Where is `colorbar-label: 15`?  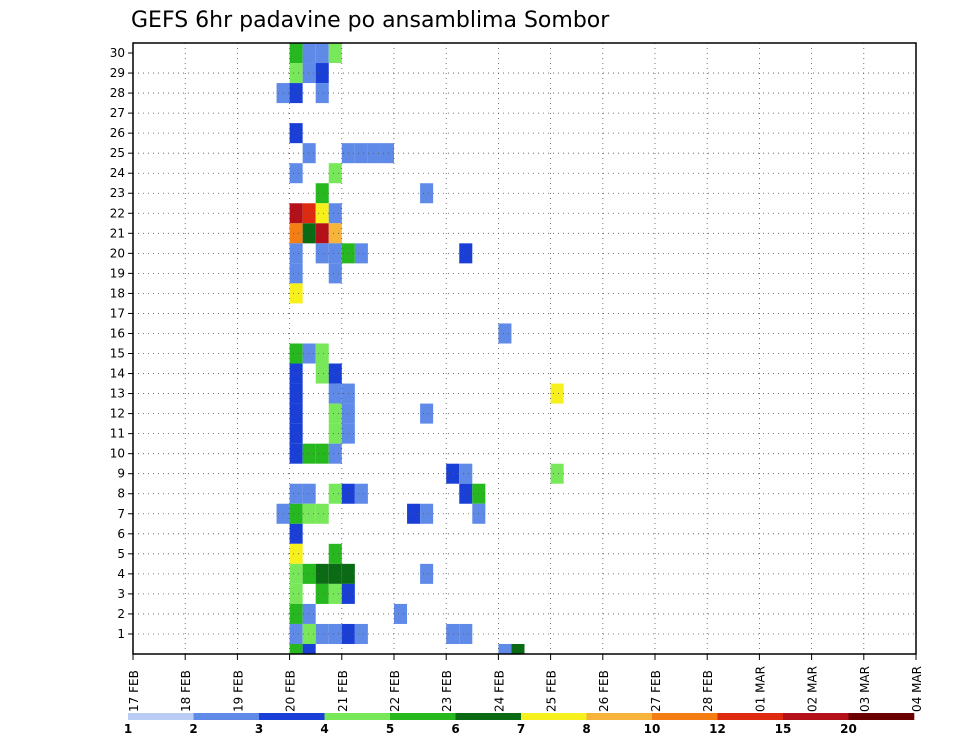
colorbar-label: 15 is located at coordinates (783, 729).